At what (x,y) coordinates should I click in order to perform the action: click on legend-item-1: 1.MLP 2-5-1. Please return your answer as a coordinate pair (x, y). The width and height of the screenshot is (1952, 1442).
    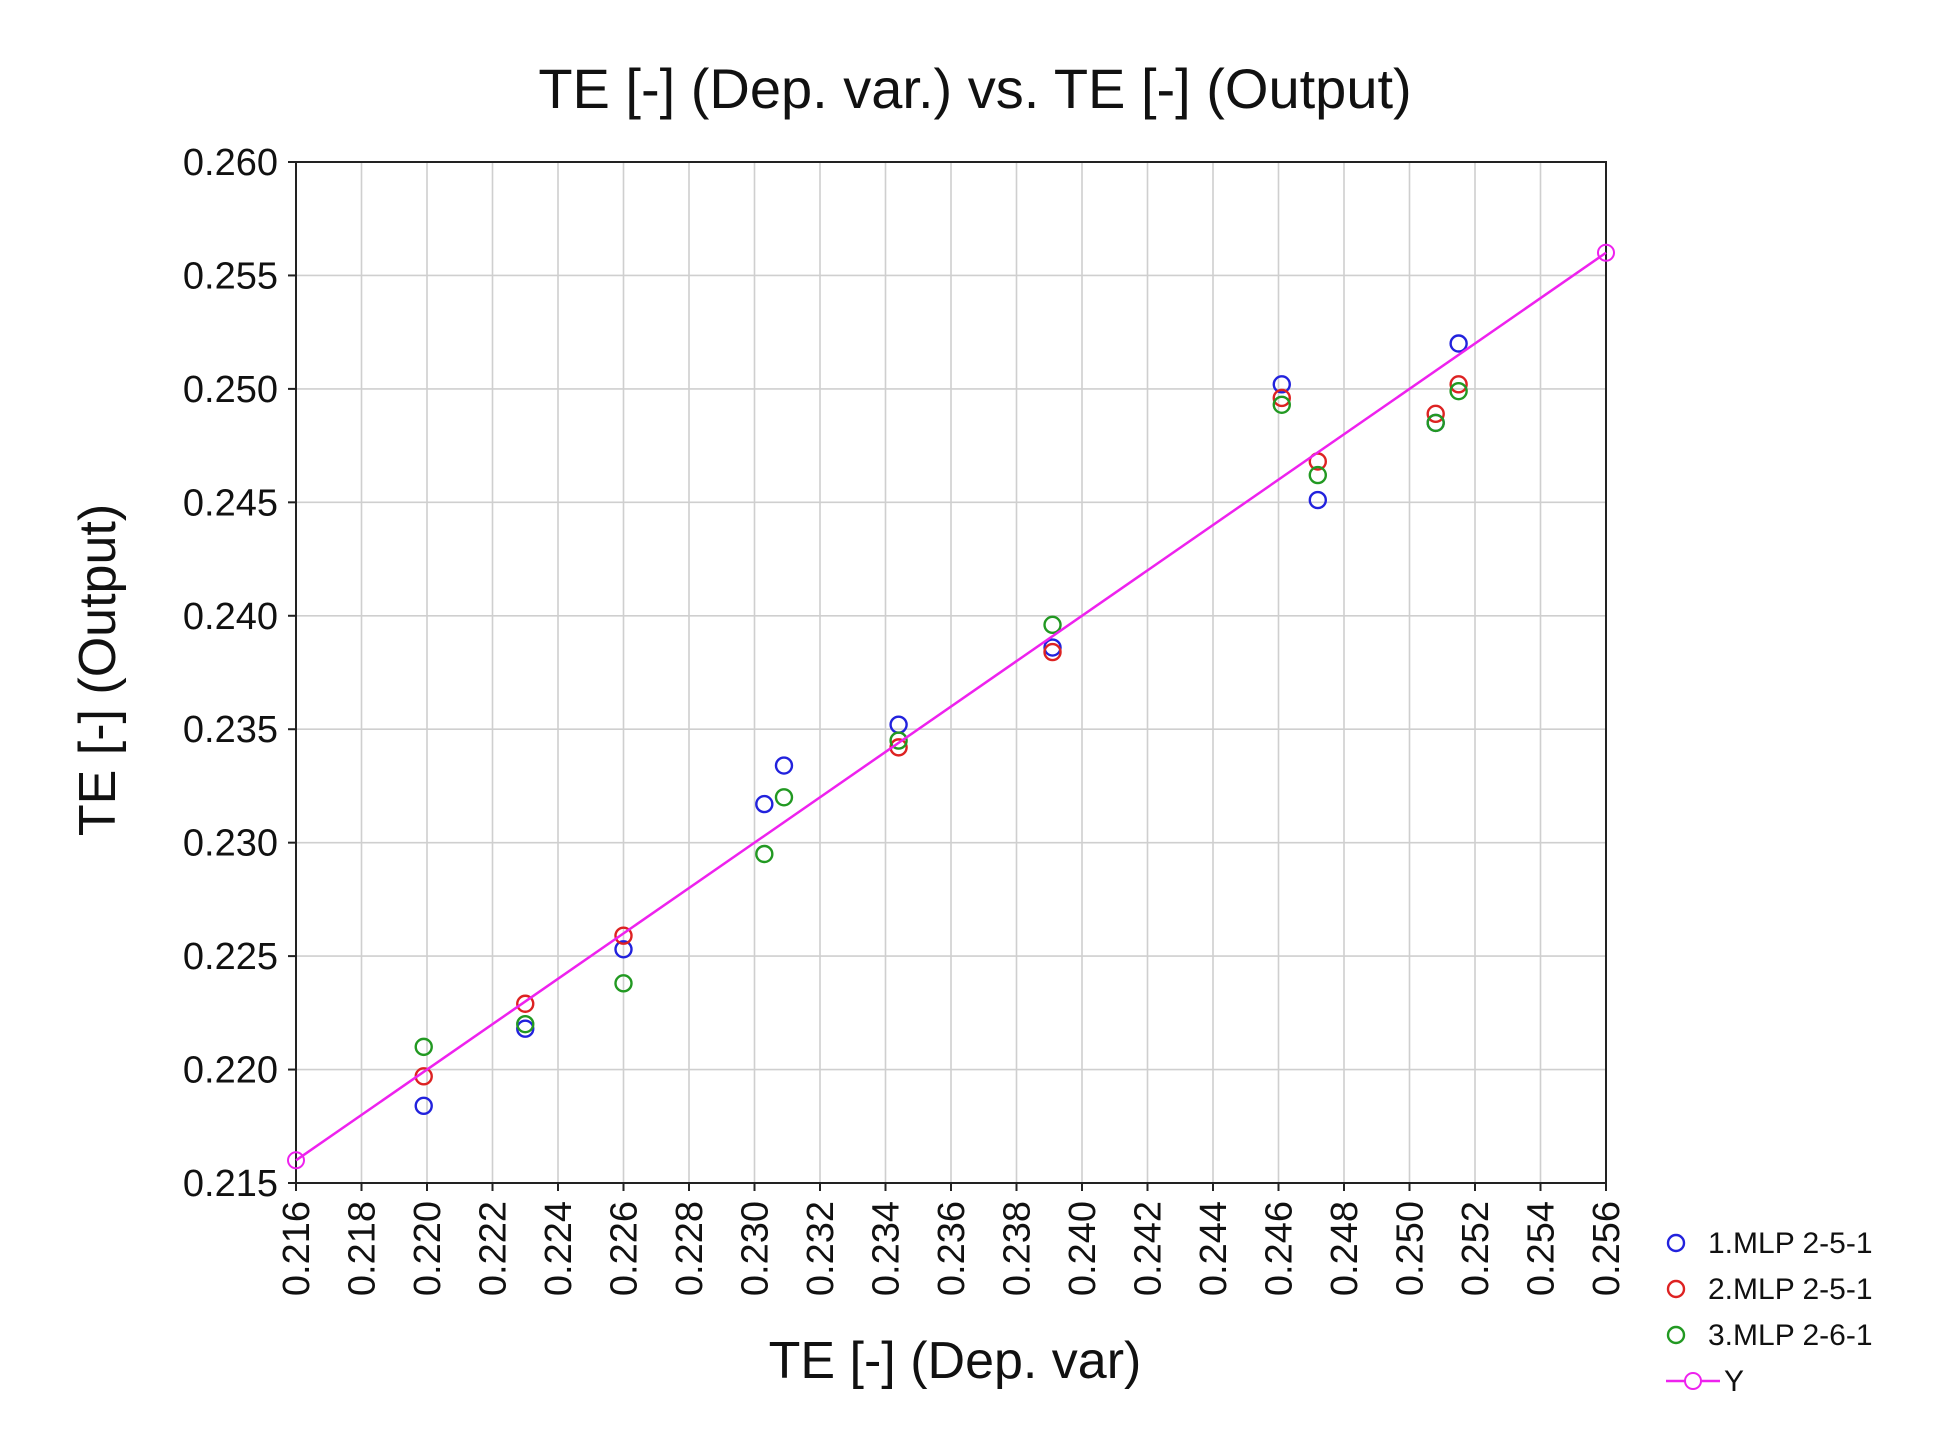
    Looking at the image, I should click on (1769, 1243).